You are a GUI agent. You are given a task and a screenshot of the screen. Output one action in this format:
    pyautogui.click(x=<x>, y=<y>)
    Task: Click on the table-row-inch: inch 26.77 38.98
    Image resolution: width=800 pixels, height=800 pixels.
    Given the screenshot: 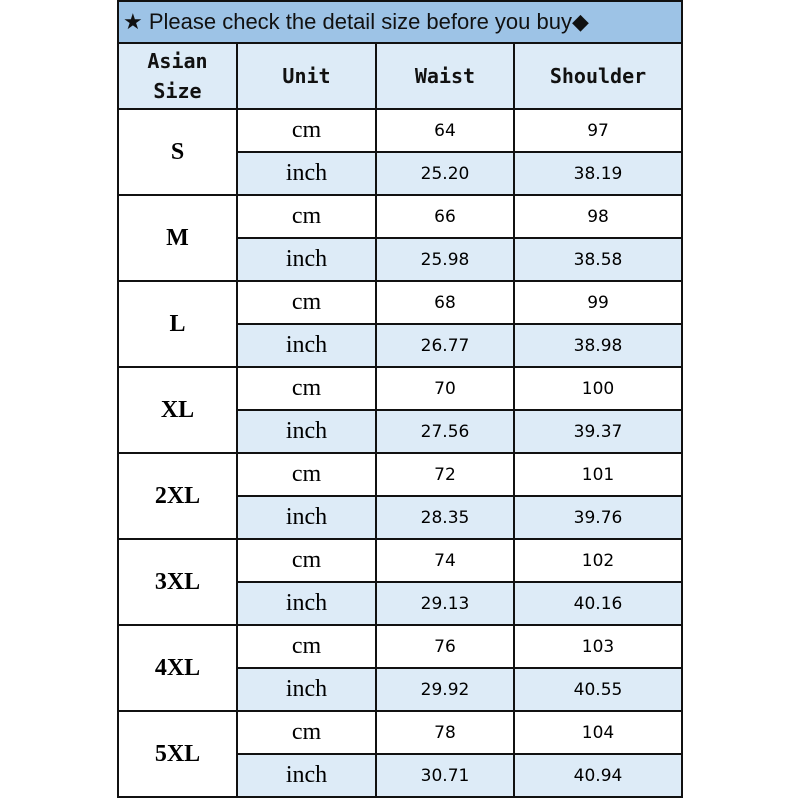 What is the action you would take?
    pyautogui.click(x=401, y=345)
    